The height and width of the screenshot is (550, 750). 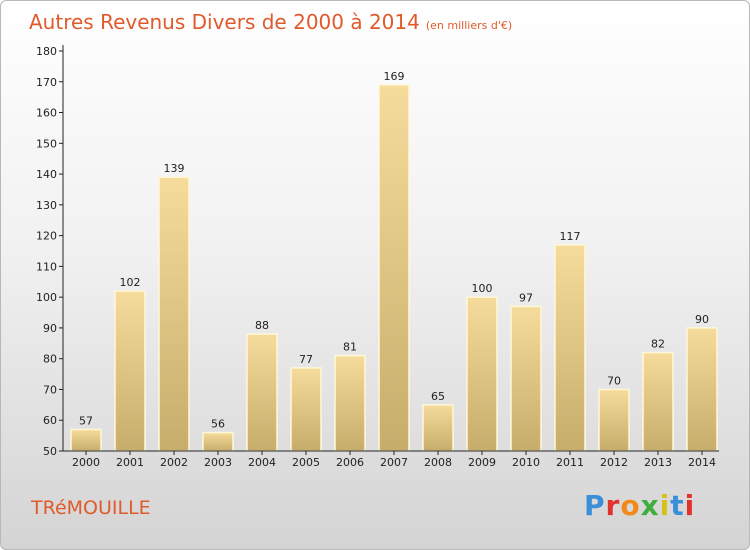 I want to click on y-tick-label: 70, so click(x=50, y=389).